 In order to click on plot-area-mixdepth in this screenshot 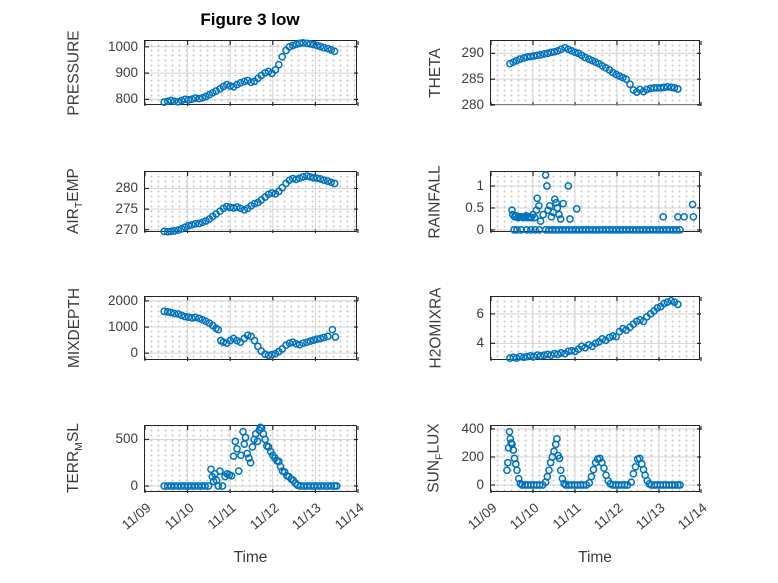, I will do `click(251, 328)`.